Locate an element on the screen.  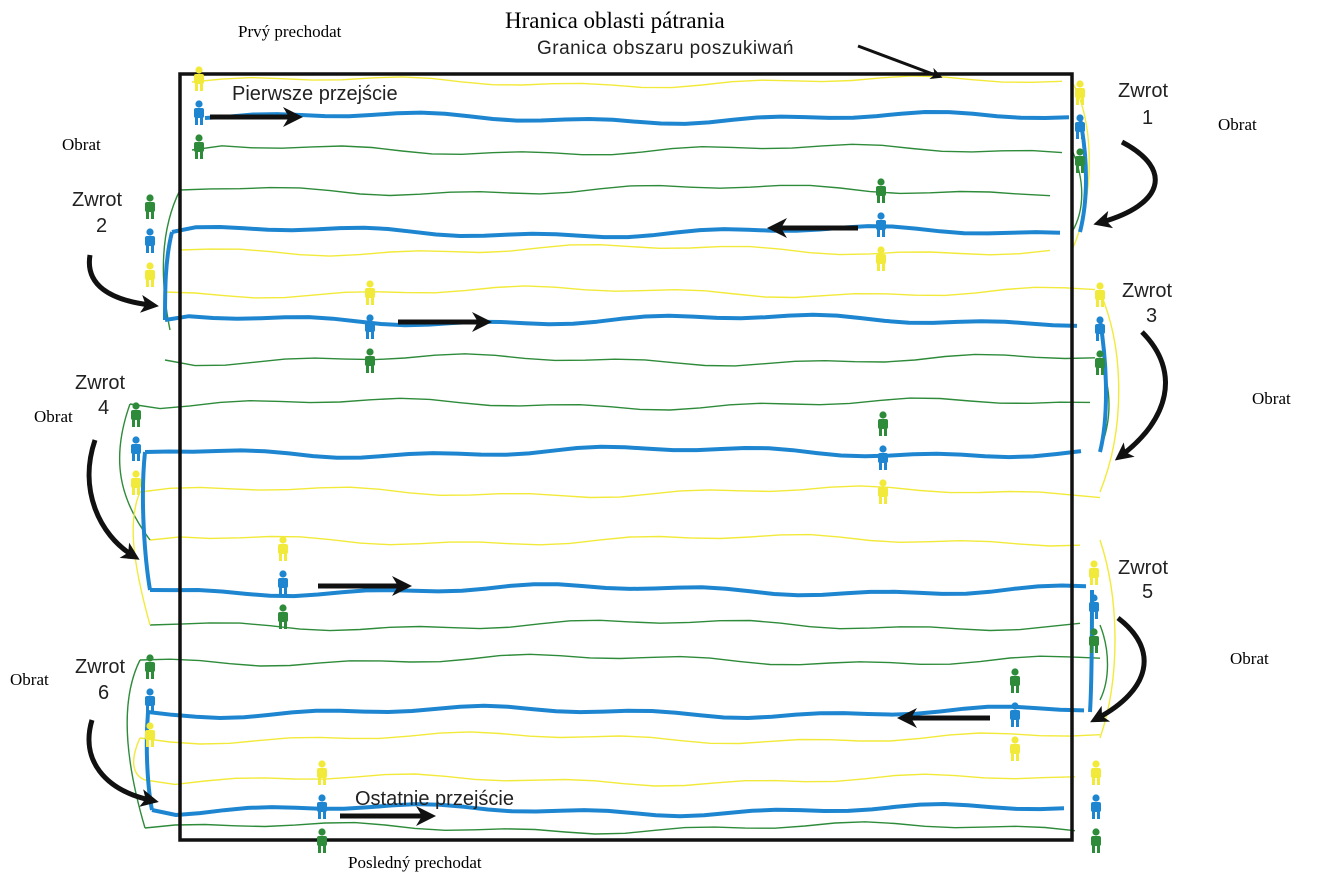
turn-number: 5 is located at coordinates (1147, 592).